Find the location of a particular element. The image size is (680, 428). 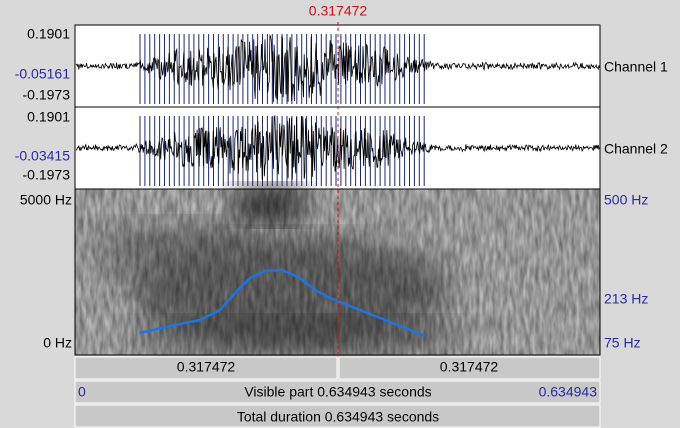

visible-part-bar is located at coordinates (337, 392).